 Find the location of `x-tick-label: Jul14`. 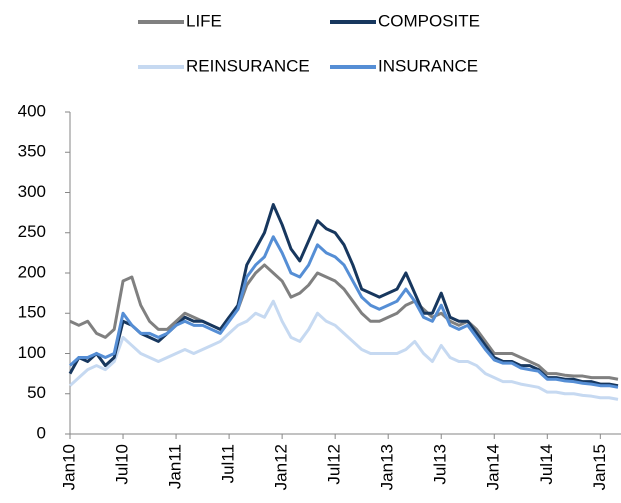

x-tick-label: Jul14 is located at coordinates (546, 464).